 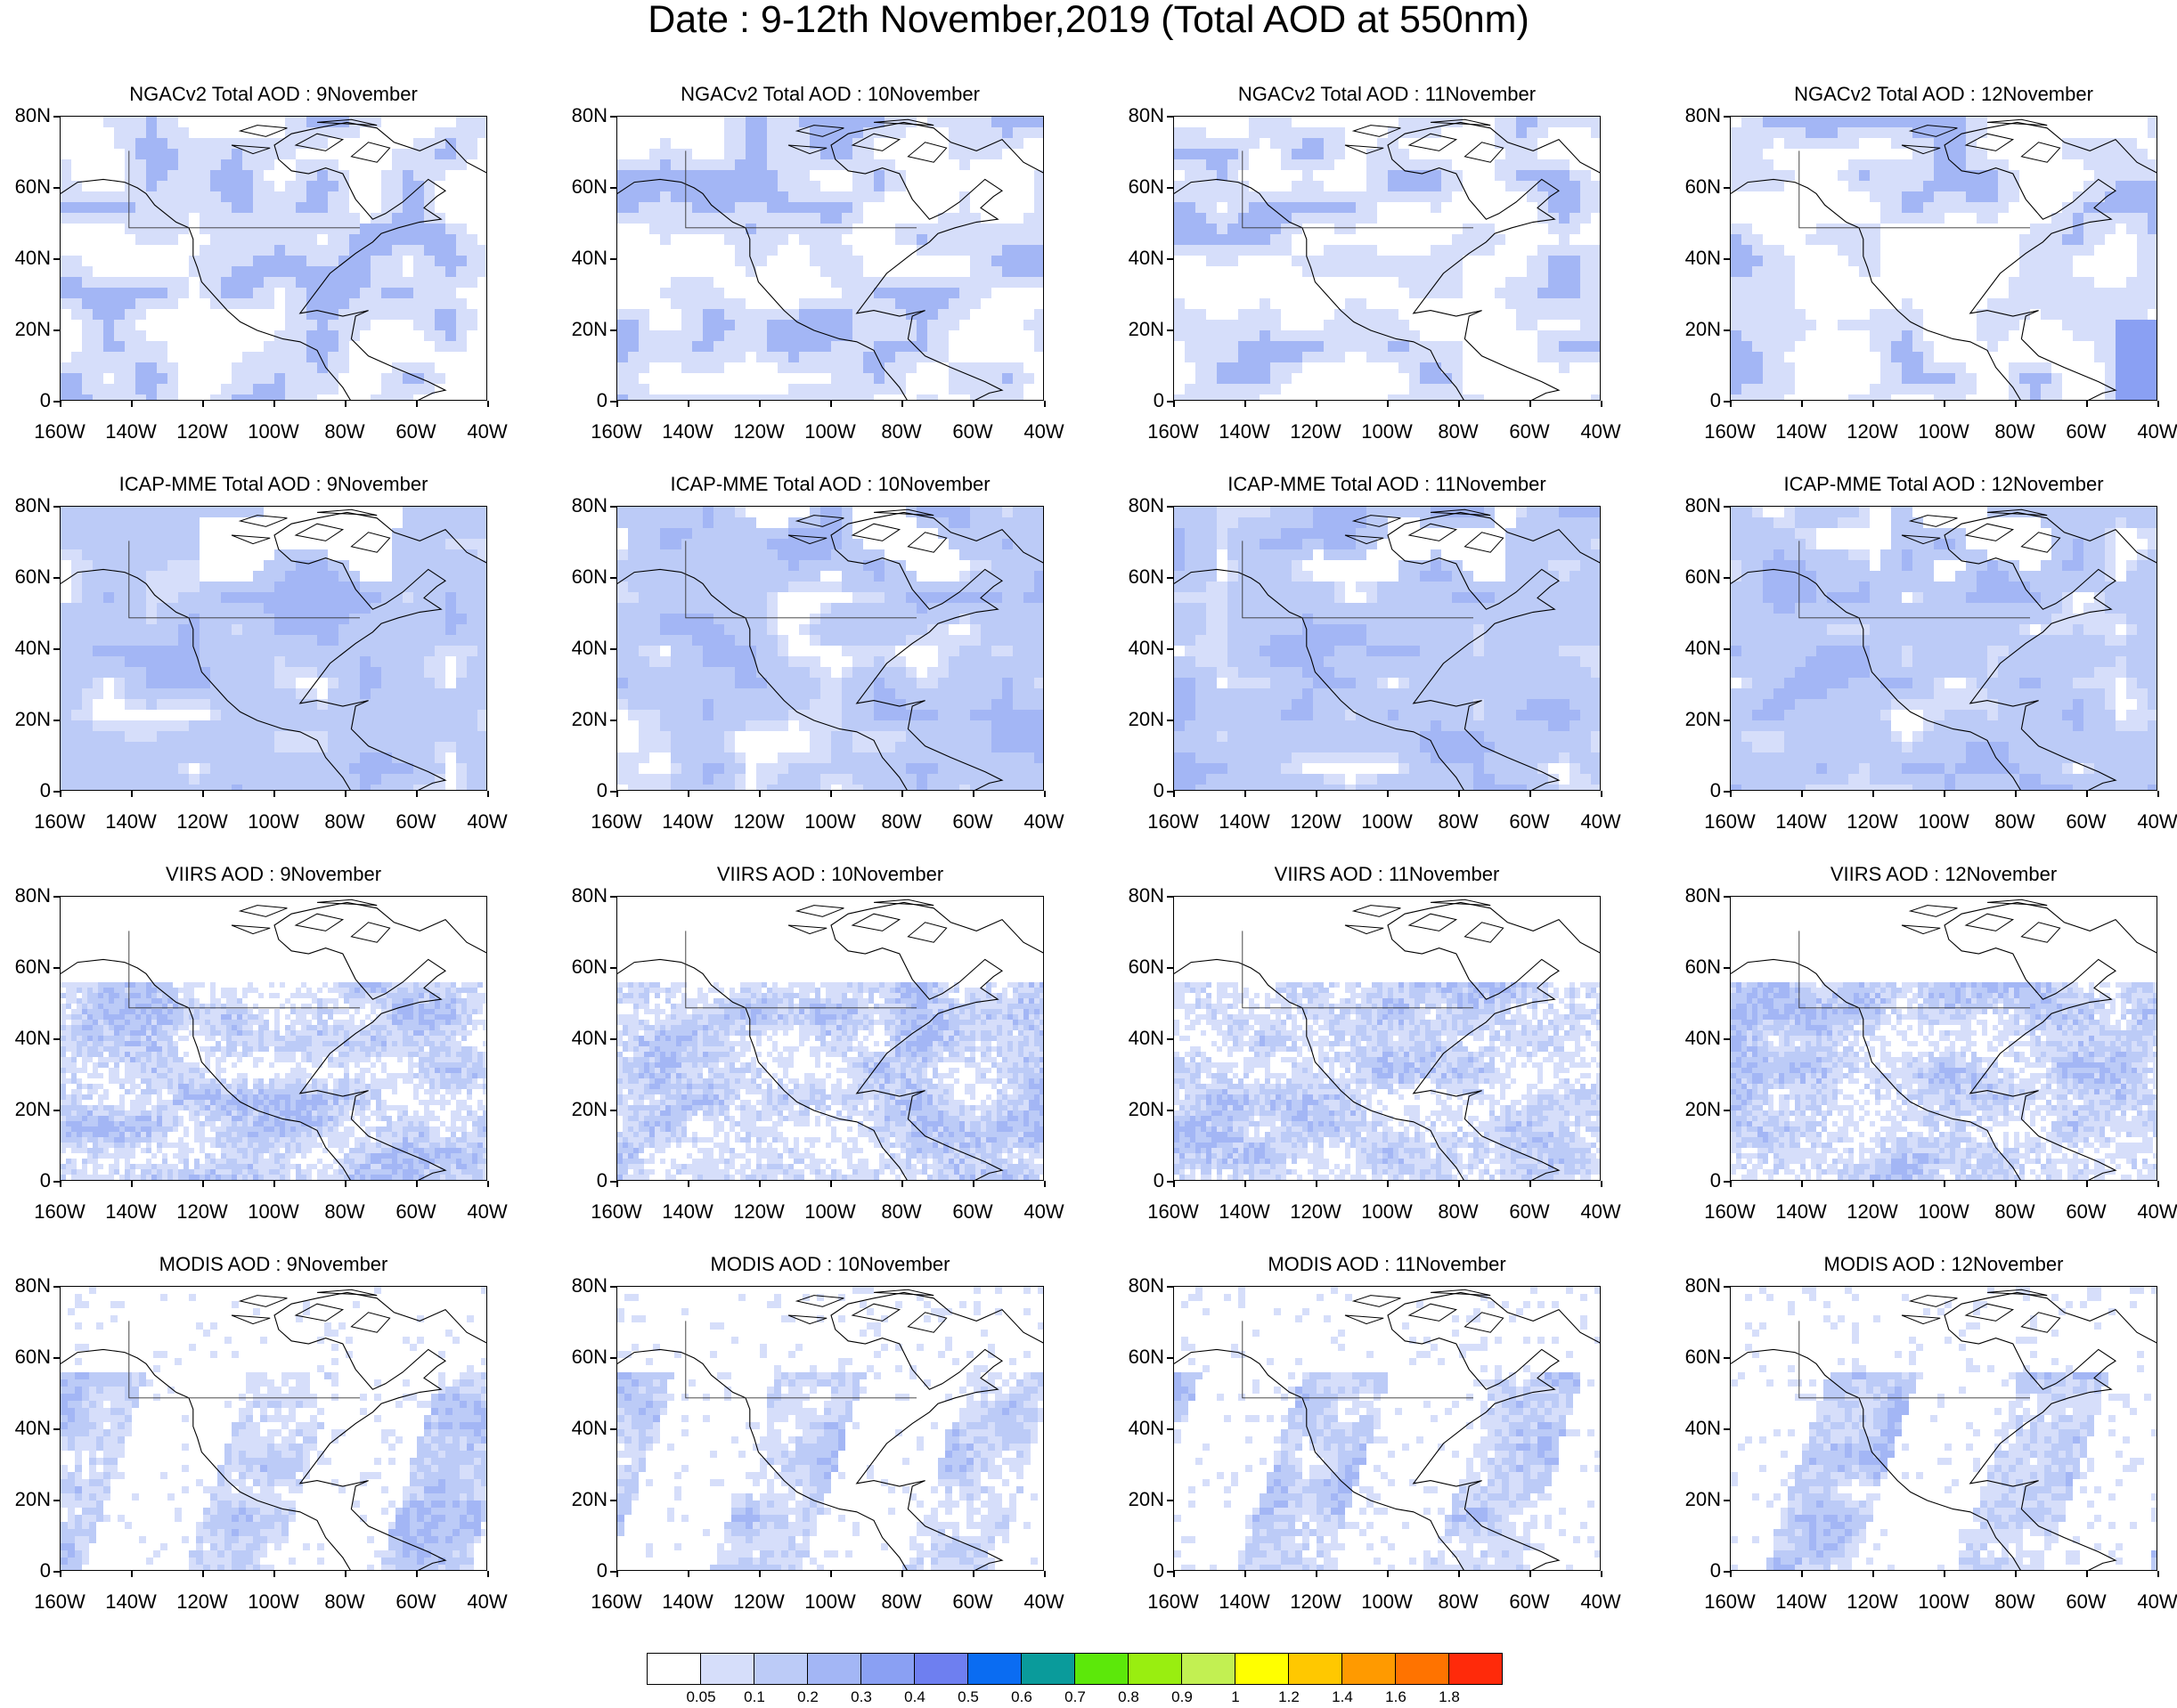 I want to click on coastline, so click(x=1944, y=650).